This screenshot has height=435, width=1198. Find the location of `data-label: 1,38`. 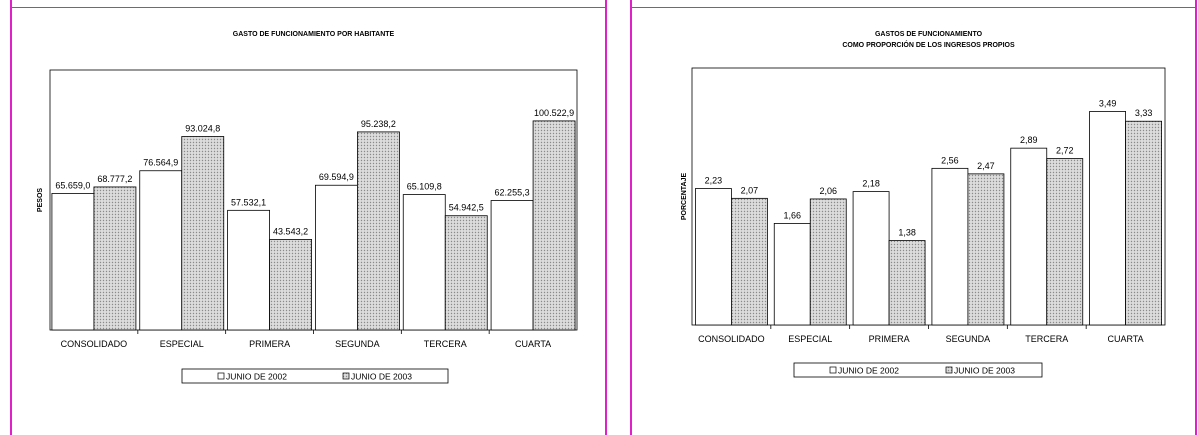

data-label: 1,38 is located at coordinates (907, 233).